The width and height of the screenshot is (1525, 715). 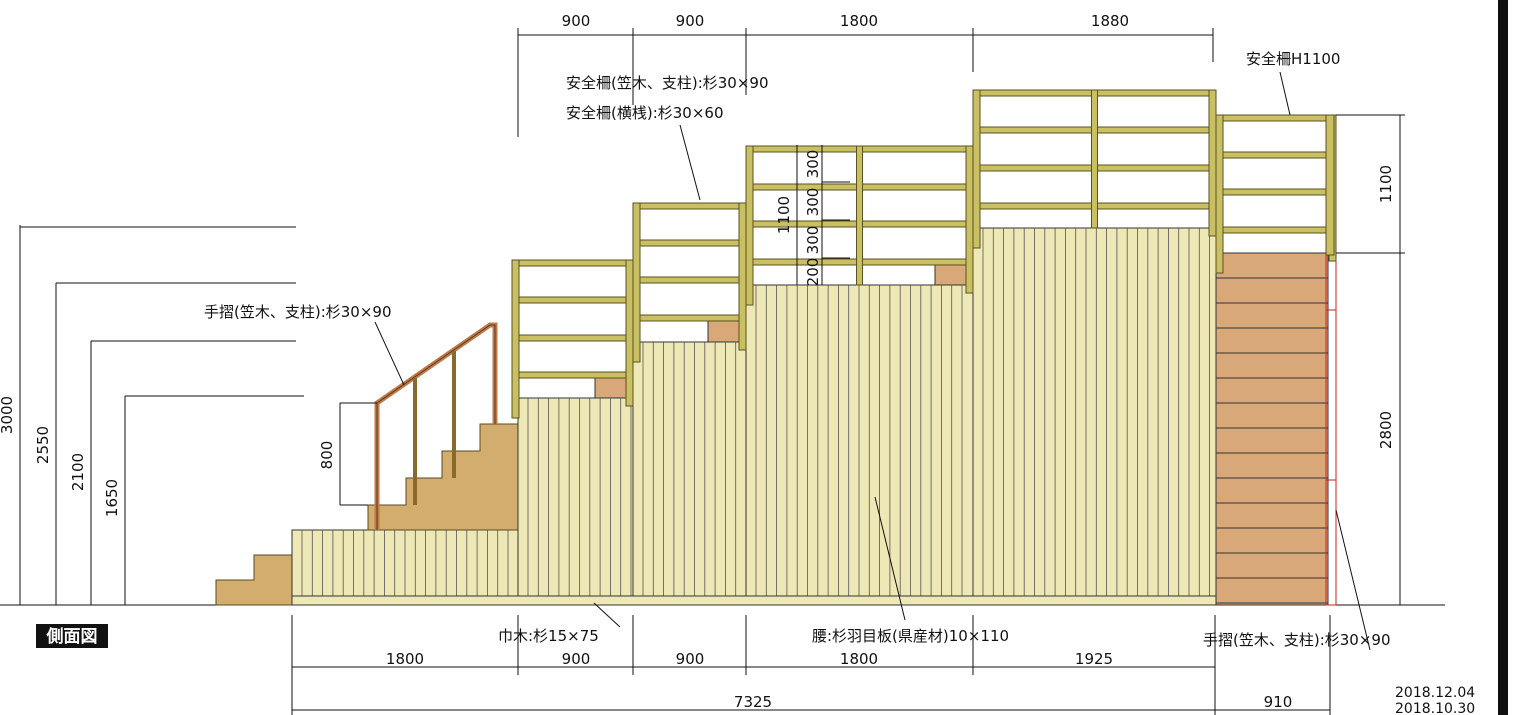 I want to click on note-baseboard: 巾木:杉15×75, so click(x=548, y=636).